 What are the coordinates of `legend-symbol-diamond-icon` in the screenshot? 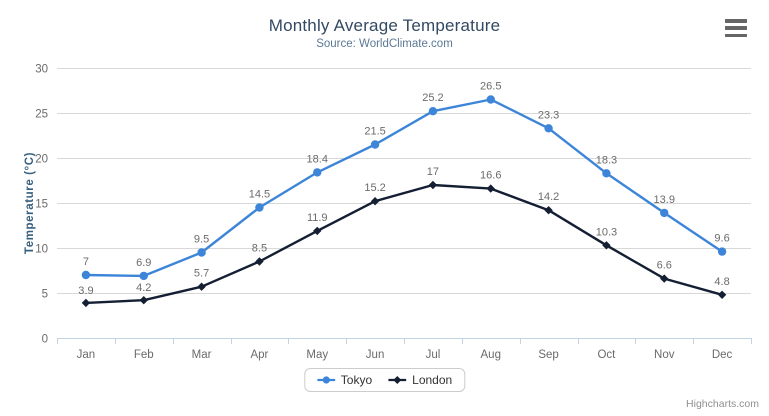 It's located at (397, 380).